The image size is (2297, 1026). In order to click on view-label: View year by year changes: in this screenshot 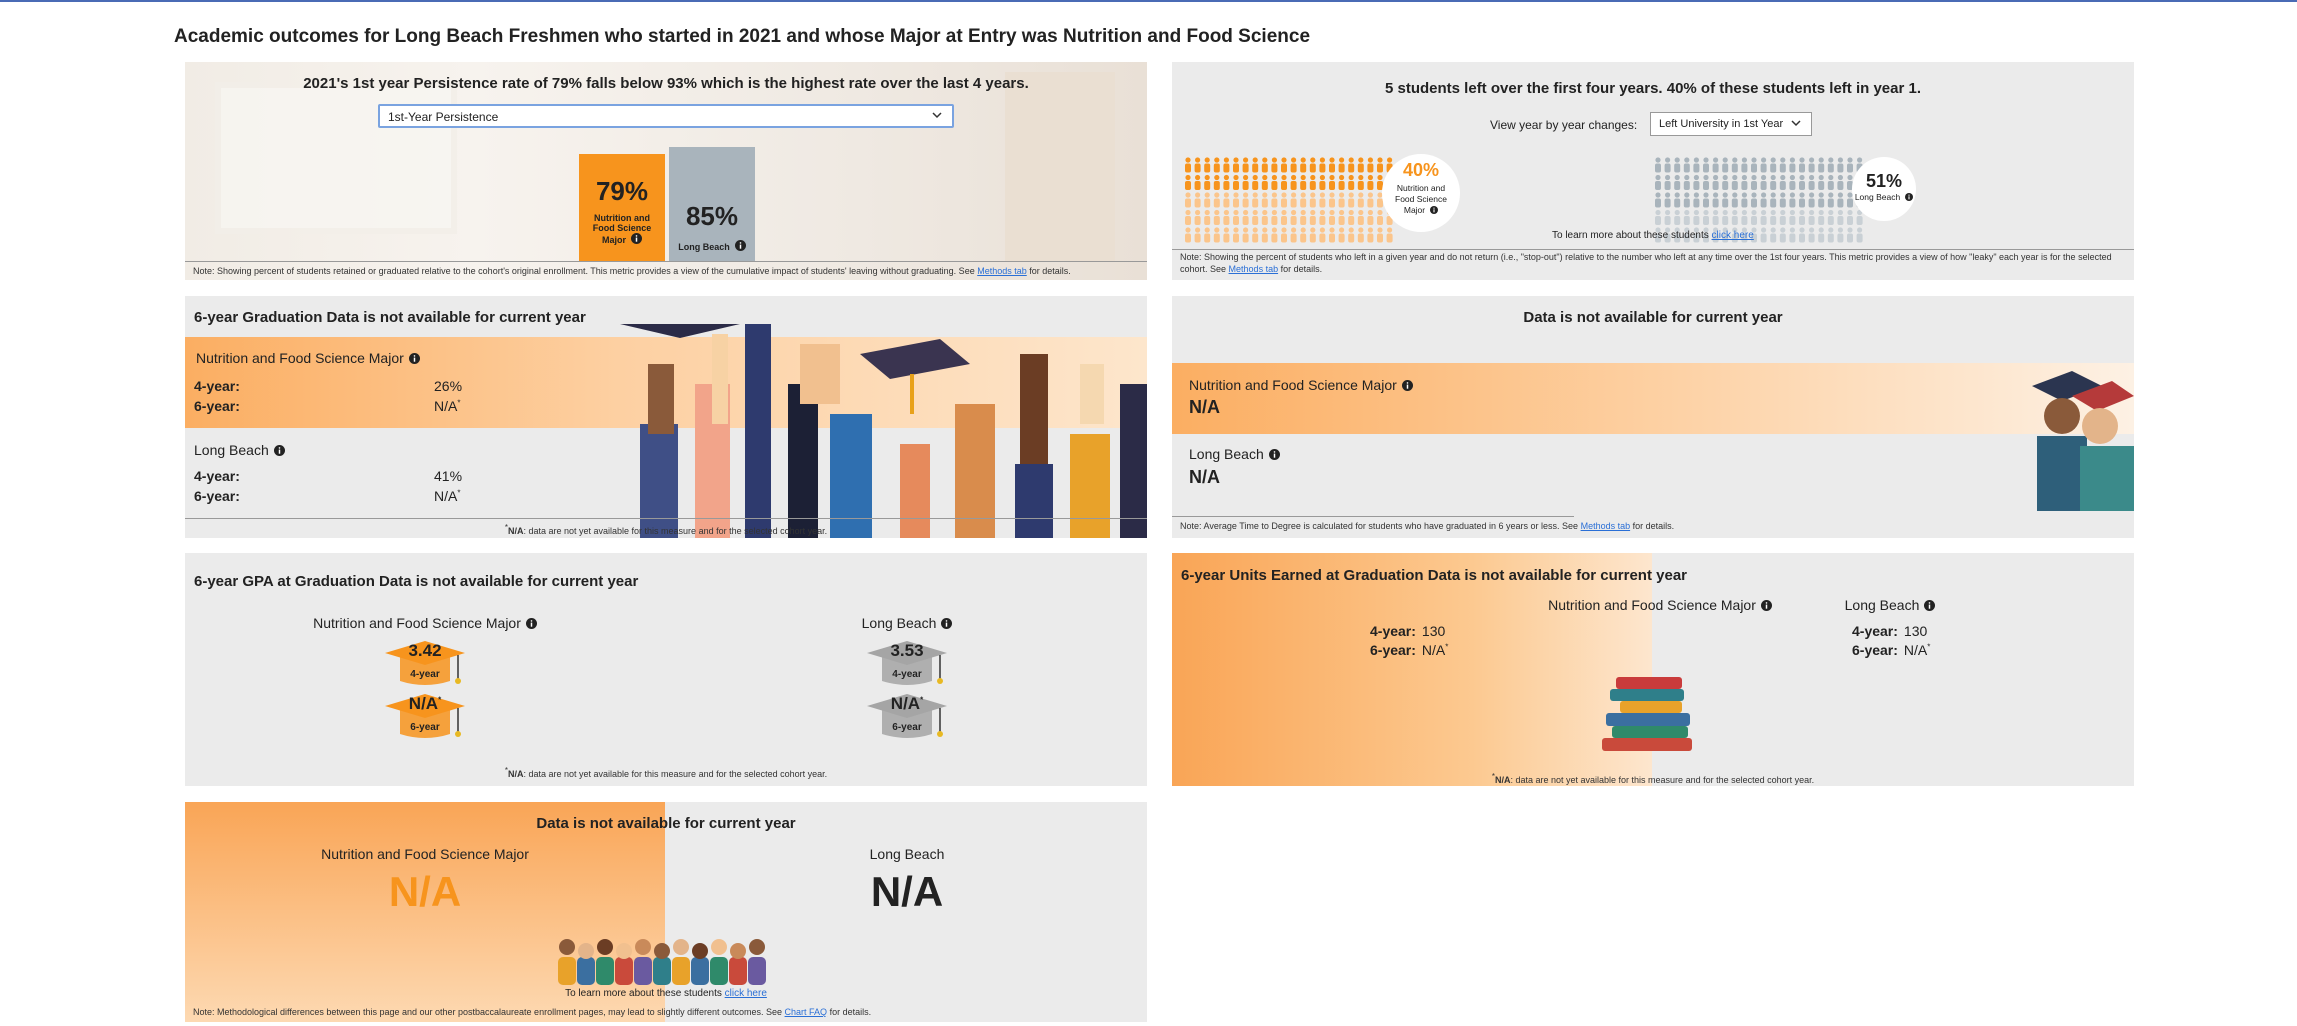, I will do `click(1564, 125)`.